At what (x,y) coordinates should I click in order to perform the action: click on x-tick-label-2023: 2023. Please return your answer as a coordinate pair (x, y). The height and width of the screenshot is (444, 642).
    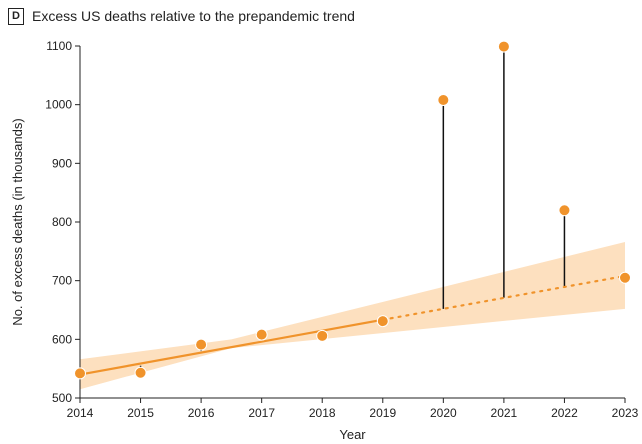
    Looking at the image, I should click on (625, 413).